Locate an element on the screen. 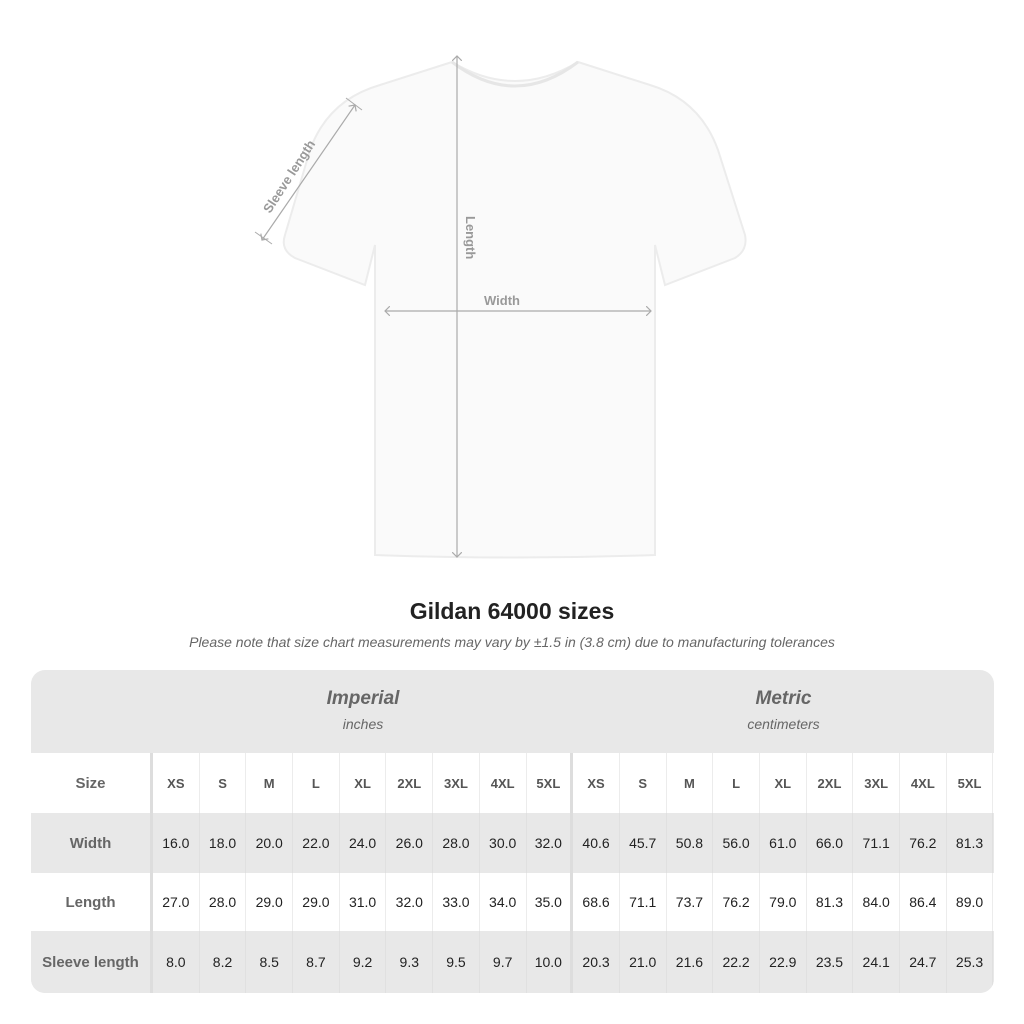 The image size is (1024, 1024). width-label: Width is located at coordinates (502, 300).